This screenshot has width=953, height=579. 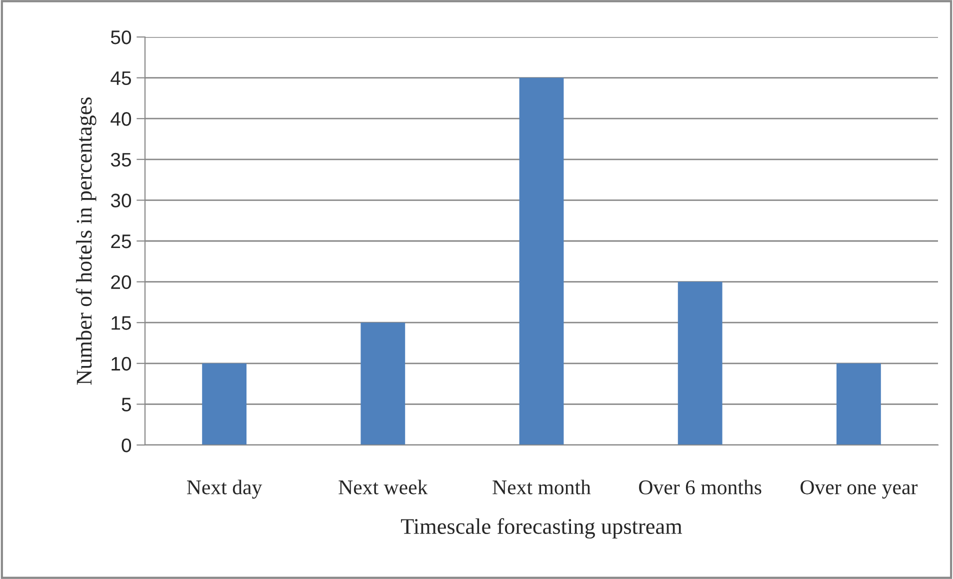 I want to click on y-tick-label: 50, so click(x=121, y=37).